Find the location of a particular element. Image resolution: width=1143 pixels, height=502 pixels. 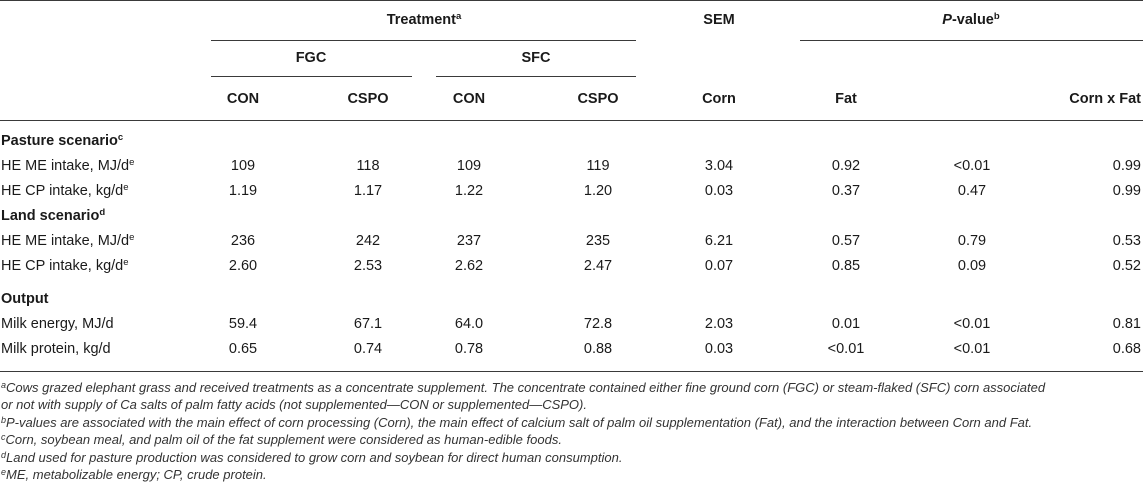

treatment-rule is located at coordinates (423, 40).